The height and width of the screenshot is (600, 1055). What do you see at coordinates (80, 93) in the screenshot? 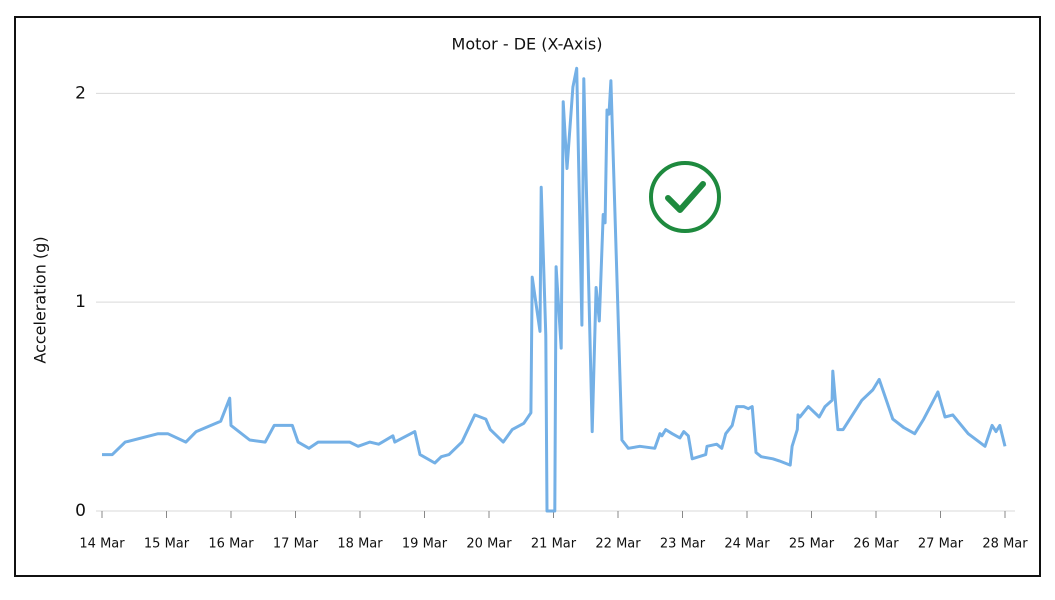
I see `y-tick-label: 2` at bounding box center [80, 93].